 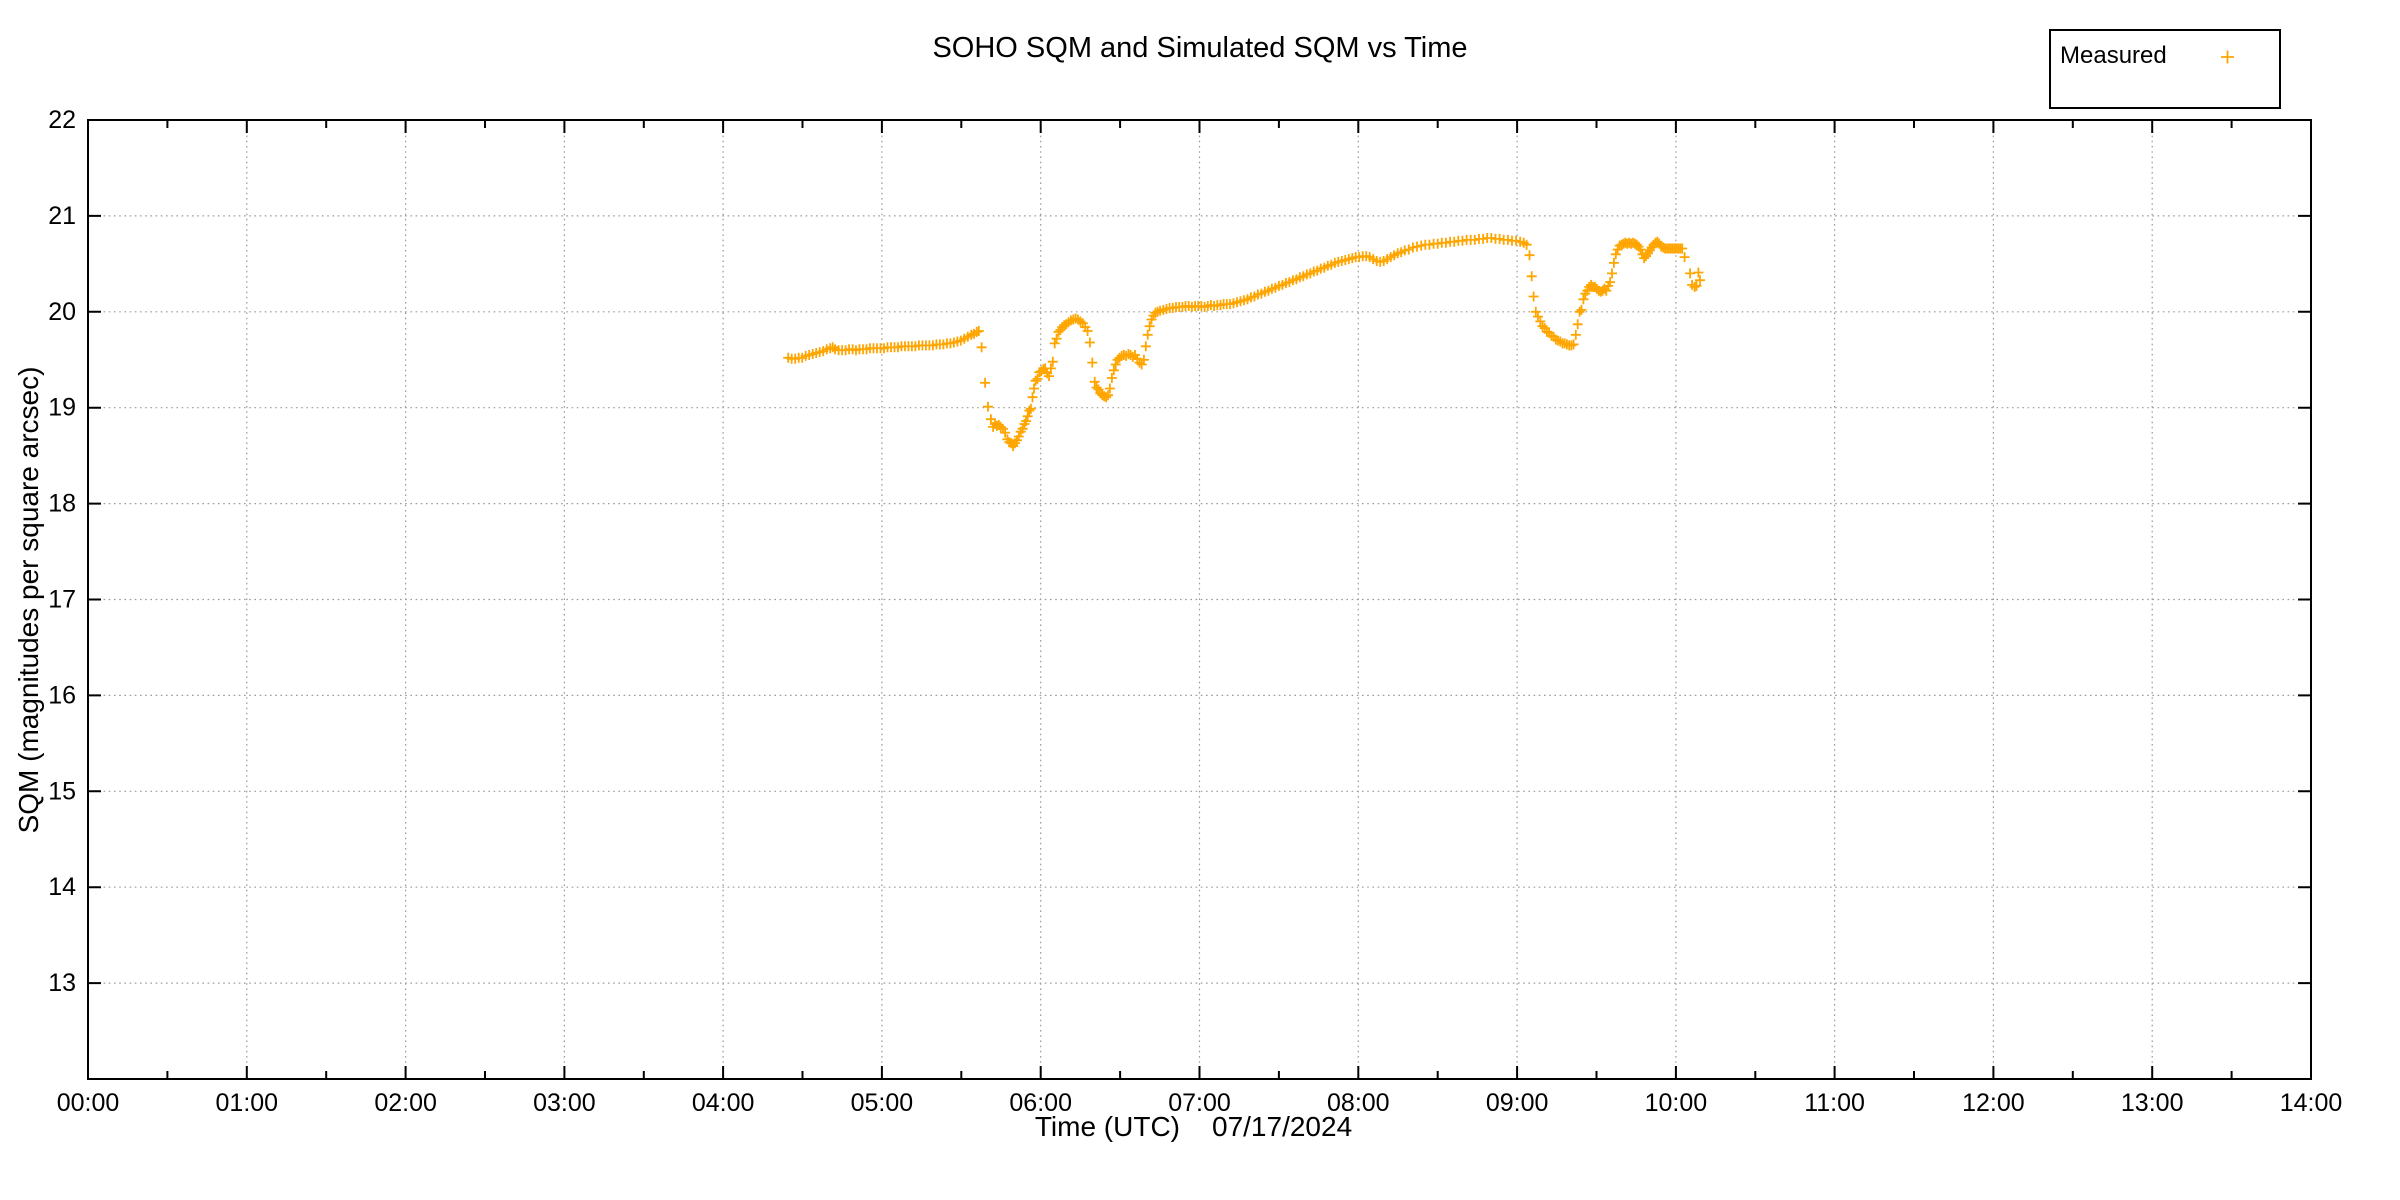 What do you see at coordinates (1358, 1103) in the screenshot?
I see `x-tick-label: 08:00` at bounding box center [1358, 1103].